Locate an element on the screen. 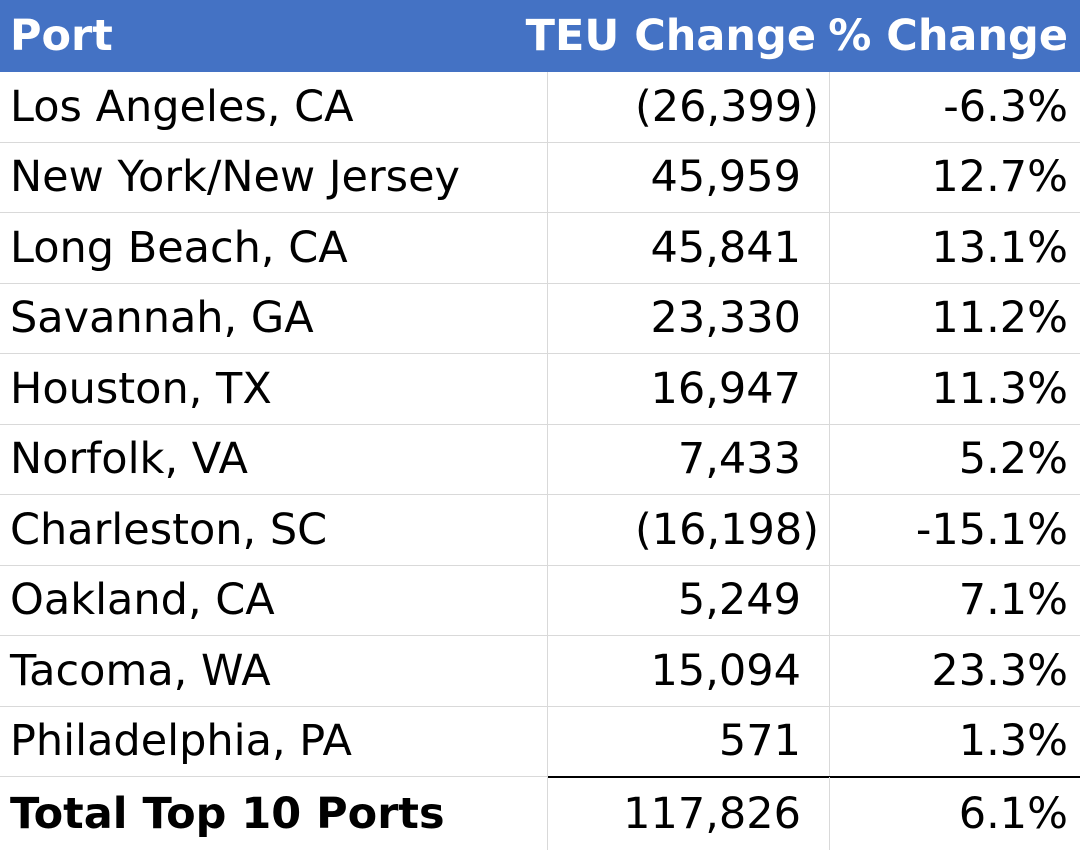 This screenshot has width=1080, height=850. pct-change: 7.1% is located at coordinates (1013, 600).